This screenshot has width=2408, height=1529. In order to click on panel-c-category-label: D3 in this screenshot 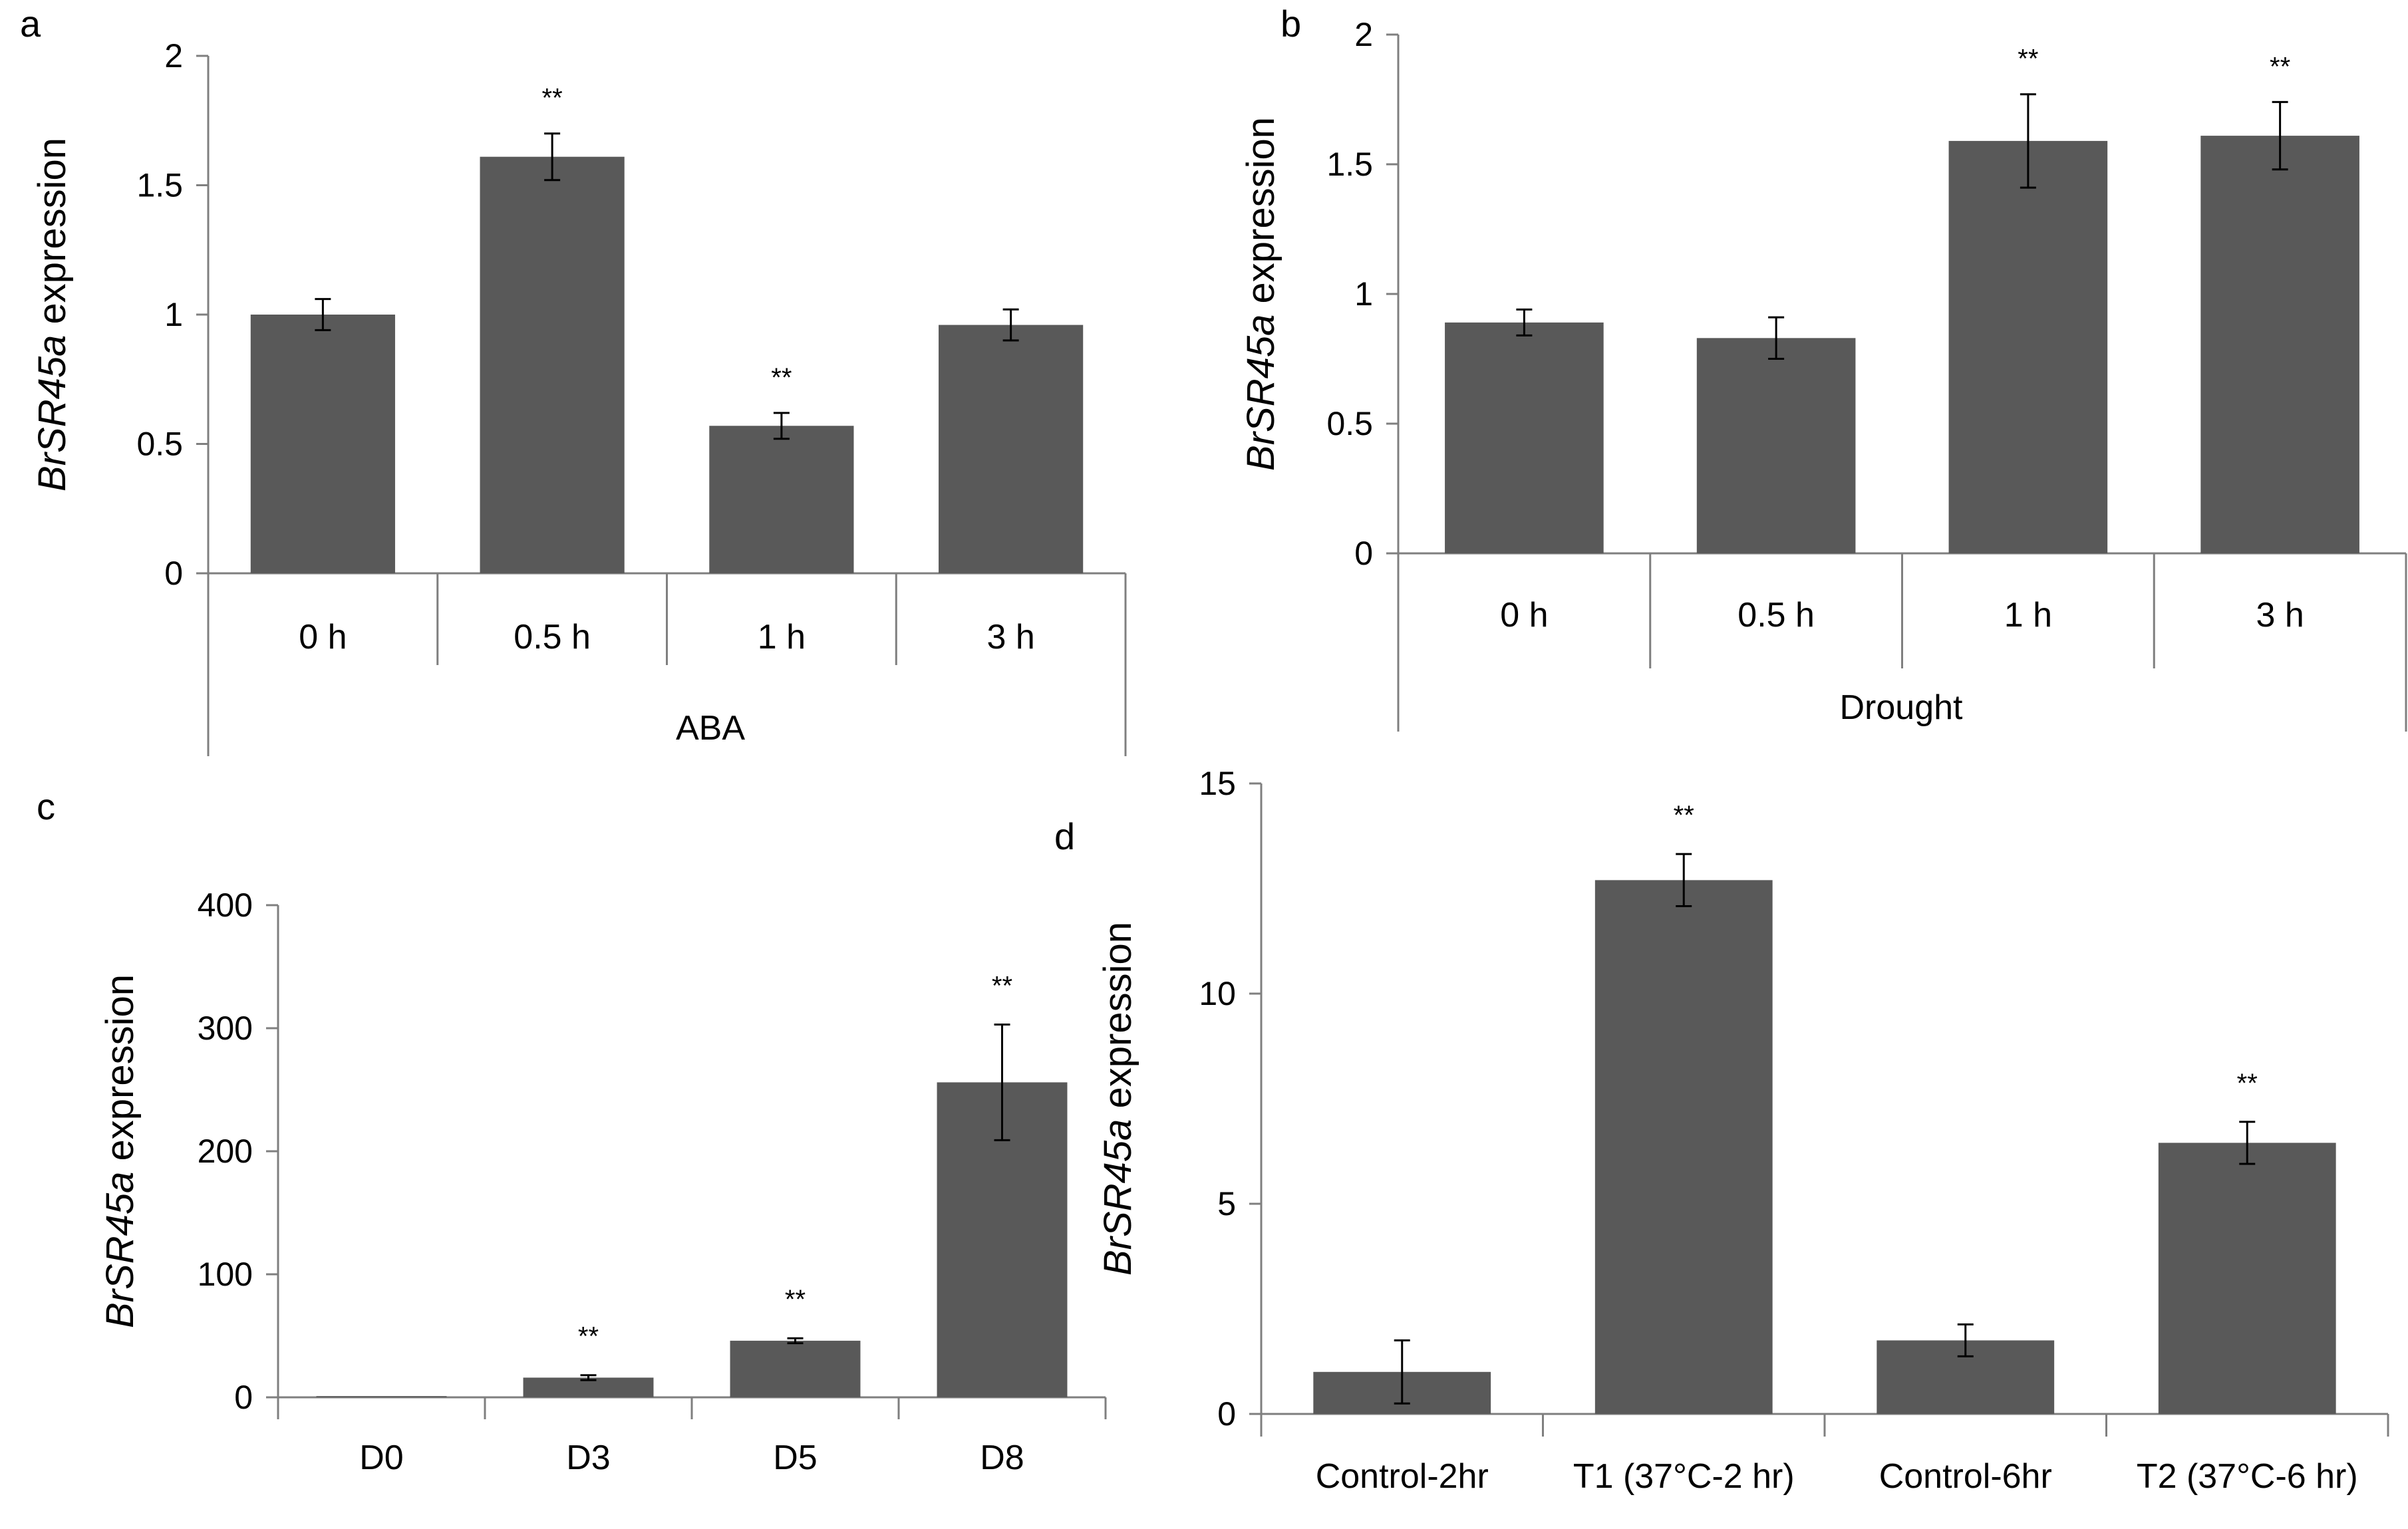, I will do `click(588, 1458)`.